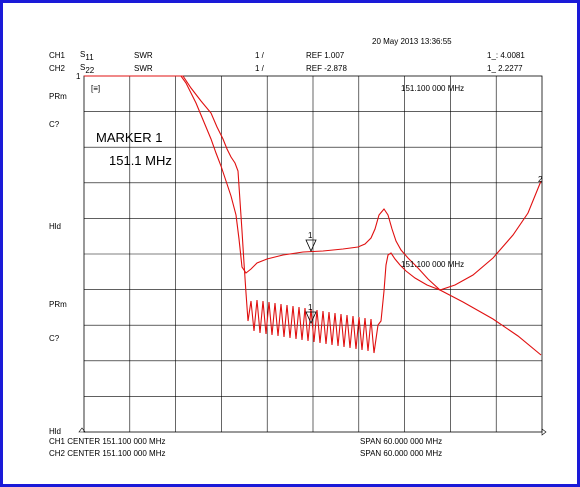 This screenshot has height=487, width=580. I want to click on side-label-c-1: C?, so click(54, 124).